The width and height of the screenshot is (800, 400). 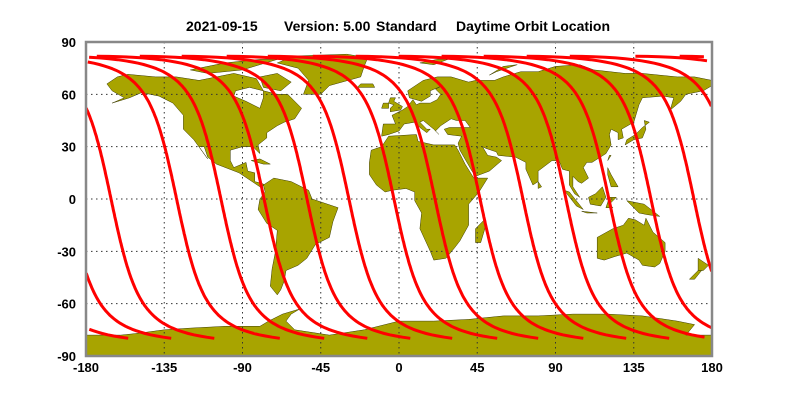 I want to click on land-sumatra, so click(x=573, y=199).